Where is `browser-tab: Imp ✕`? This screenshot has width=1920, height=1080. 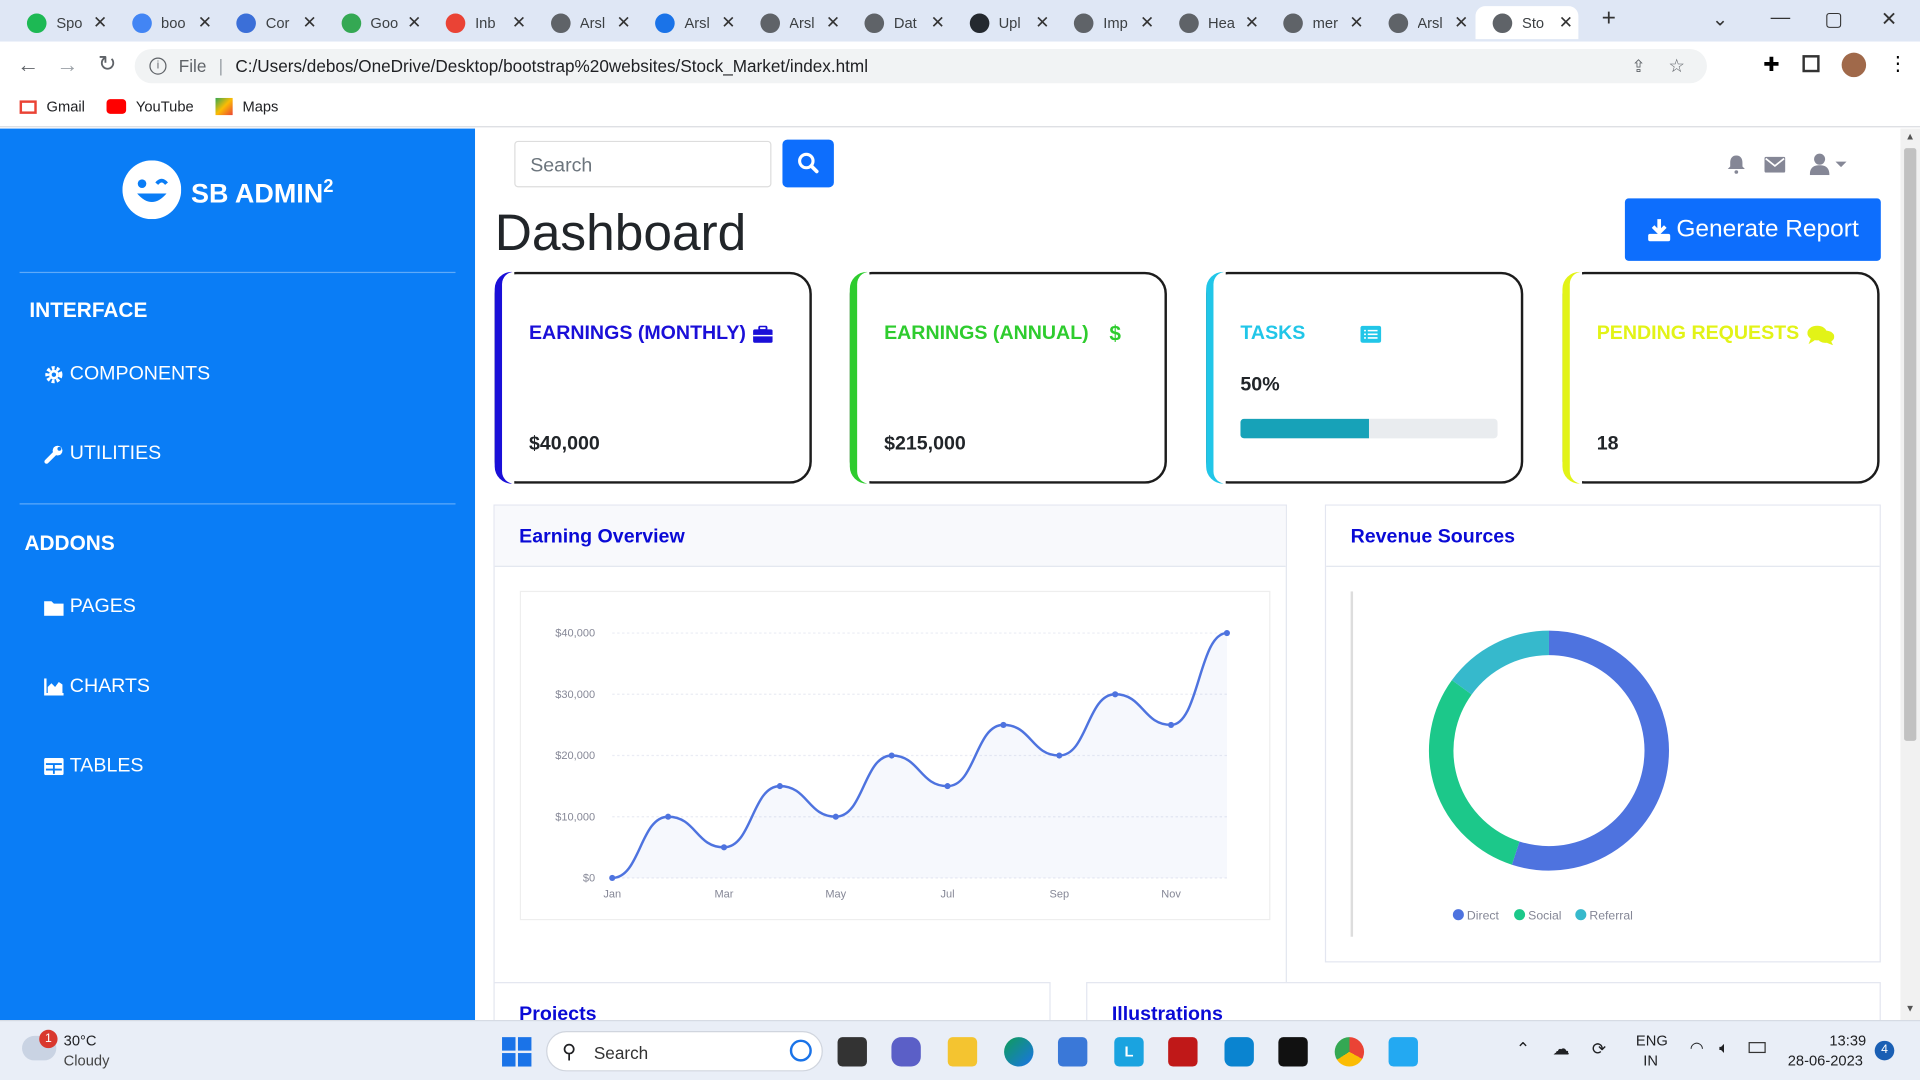
browser-tab: Imp ✕ is located at coordinates (1108, 22).